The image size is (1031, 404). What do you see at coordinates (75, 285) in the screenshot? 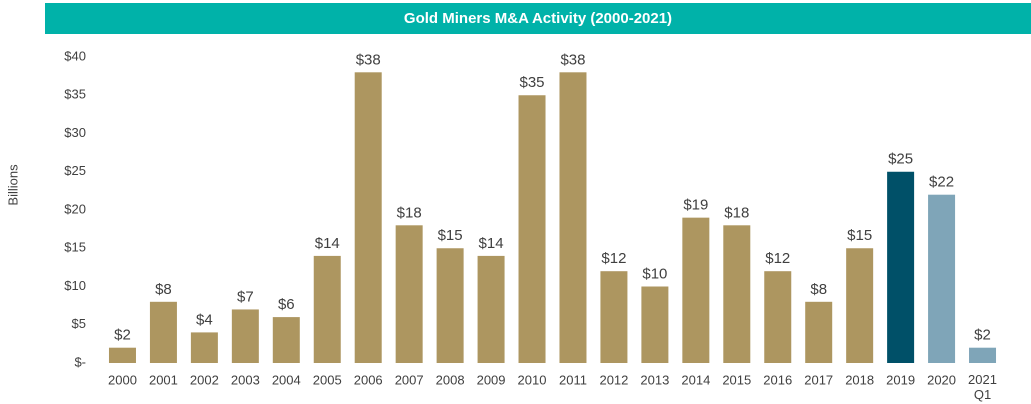
I see `y-tick-label: $10` at bounding box center [75, 285].